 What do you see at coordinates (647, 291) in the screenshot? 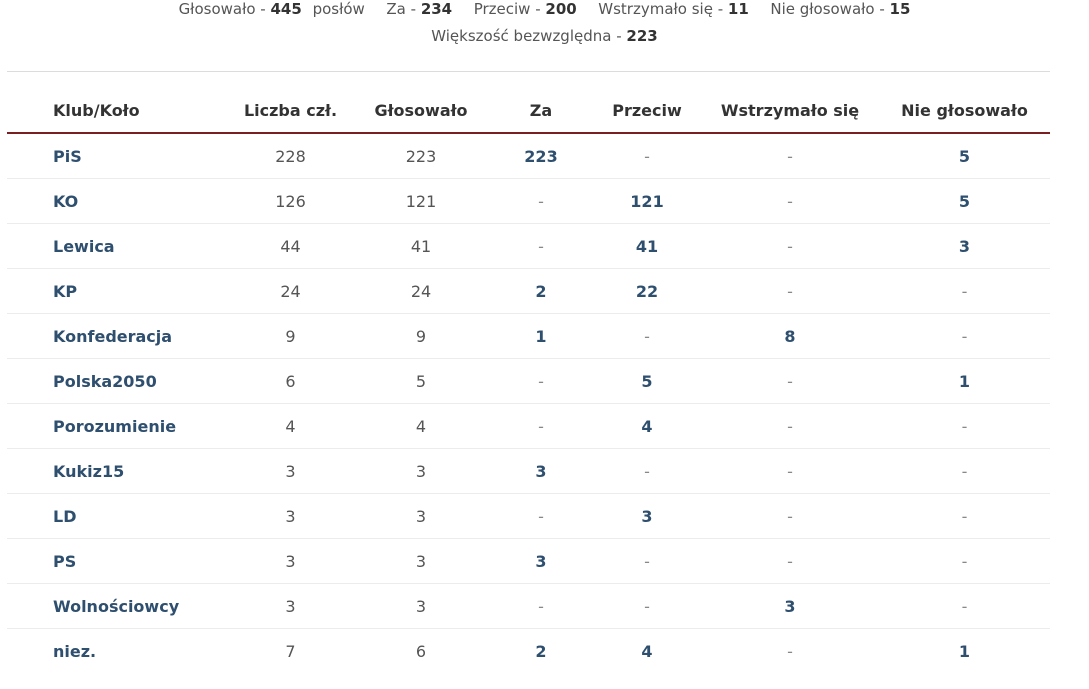
I see `against-cell: 22` at bounding box center [647, 291].